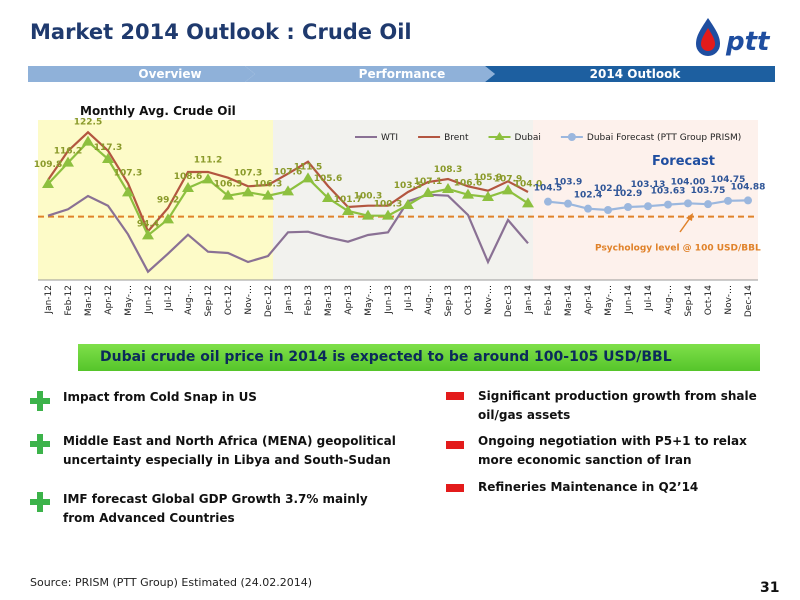 The height and width of the screenshot is (600, 800). Describe the element at coordinates (329, 300) in the screenshot. I see `x-tick-label: Mar-13` at that location.